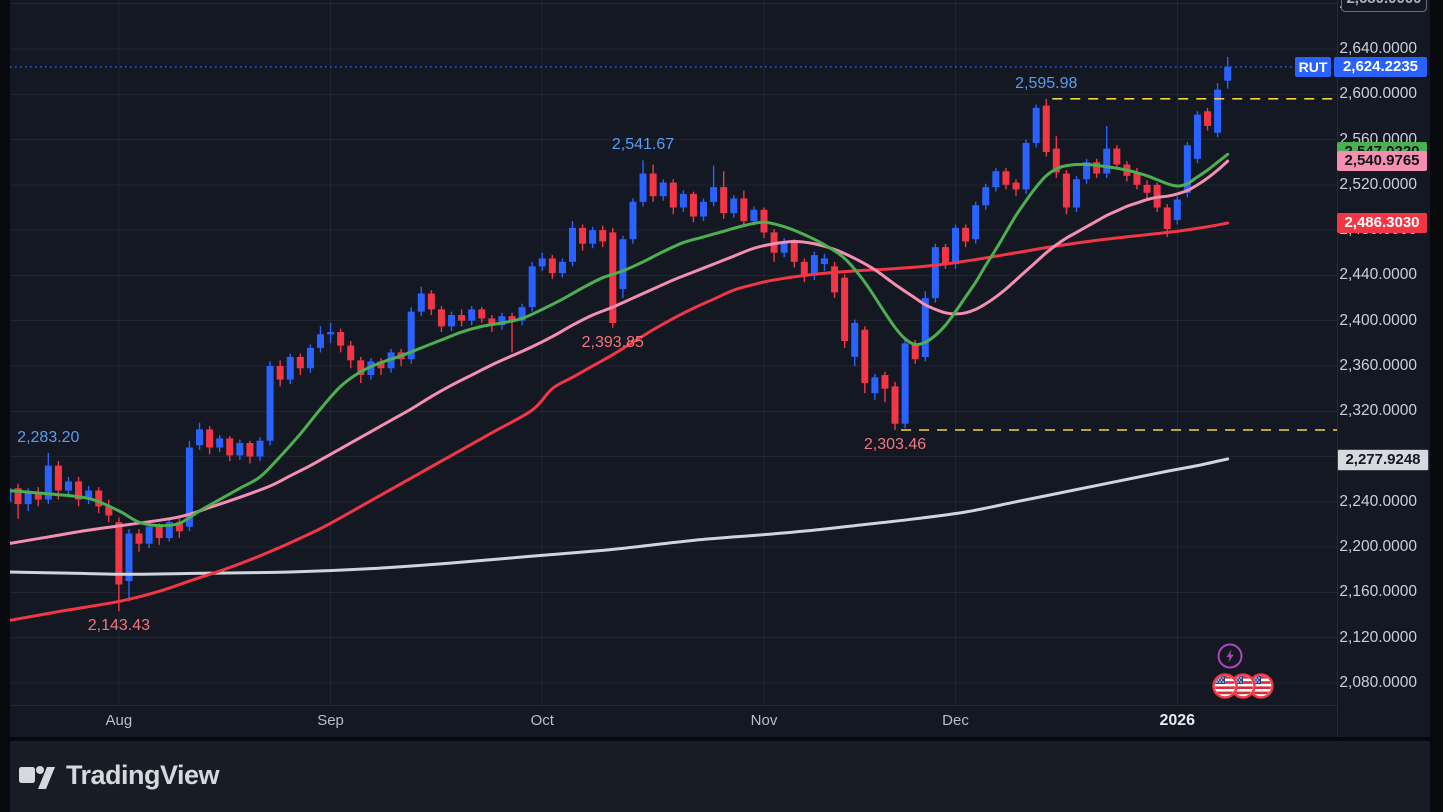 Image resolution: width=1443 pixels, height=812 pixels. What do you see at coordinates (1383, 459) in the screenshot?
I see `ma-gray-value-badge: 2,277.9248` at bounding box center [1383, 459].